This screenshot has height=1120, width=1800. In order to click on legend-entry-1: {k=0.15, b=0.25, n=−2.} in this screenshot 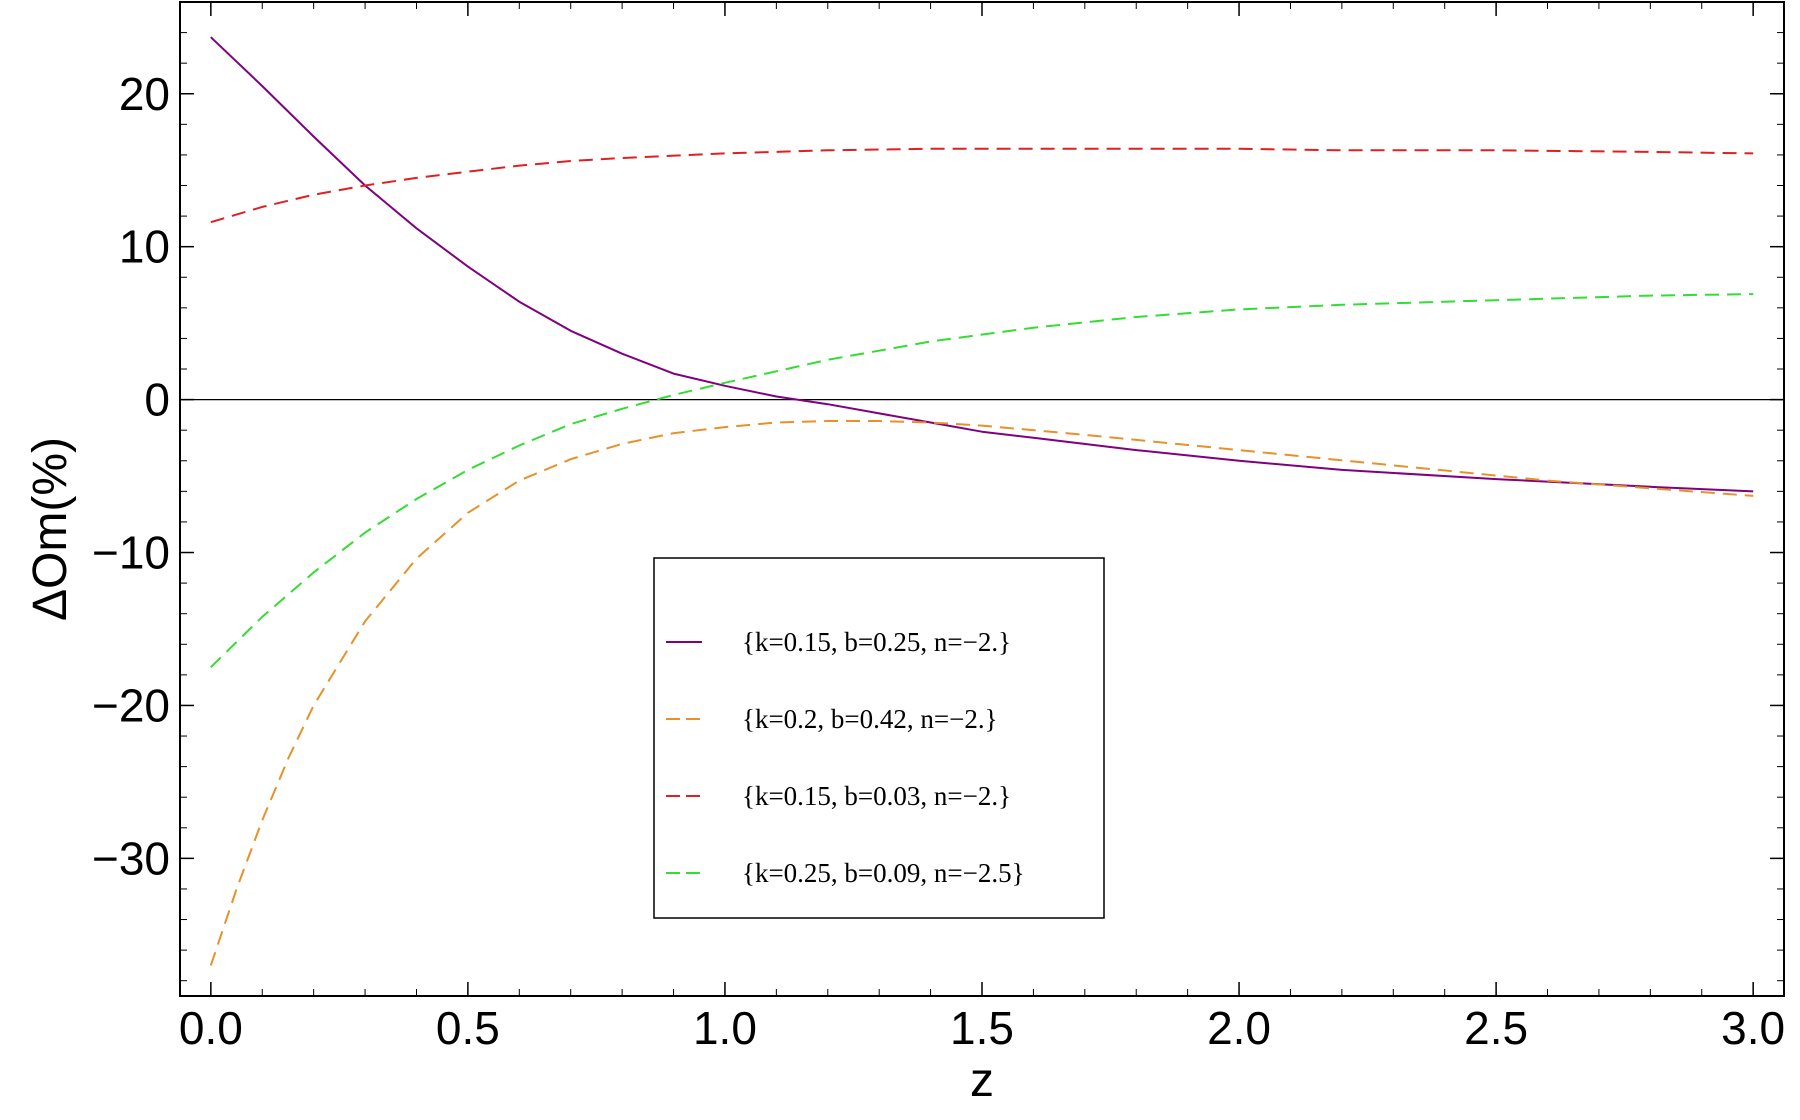, I will do `click(876, 642)`.